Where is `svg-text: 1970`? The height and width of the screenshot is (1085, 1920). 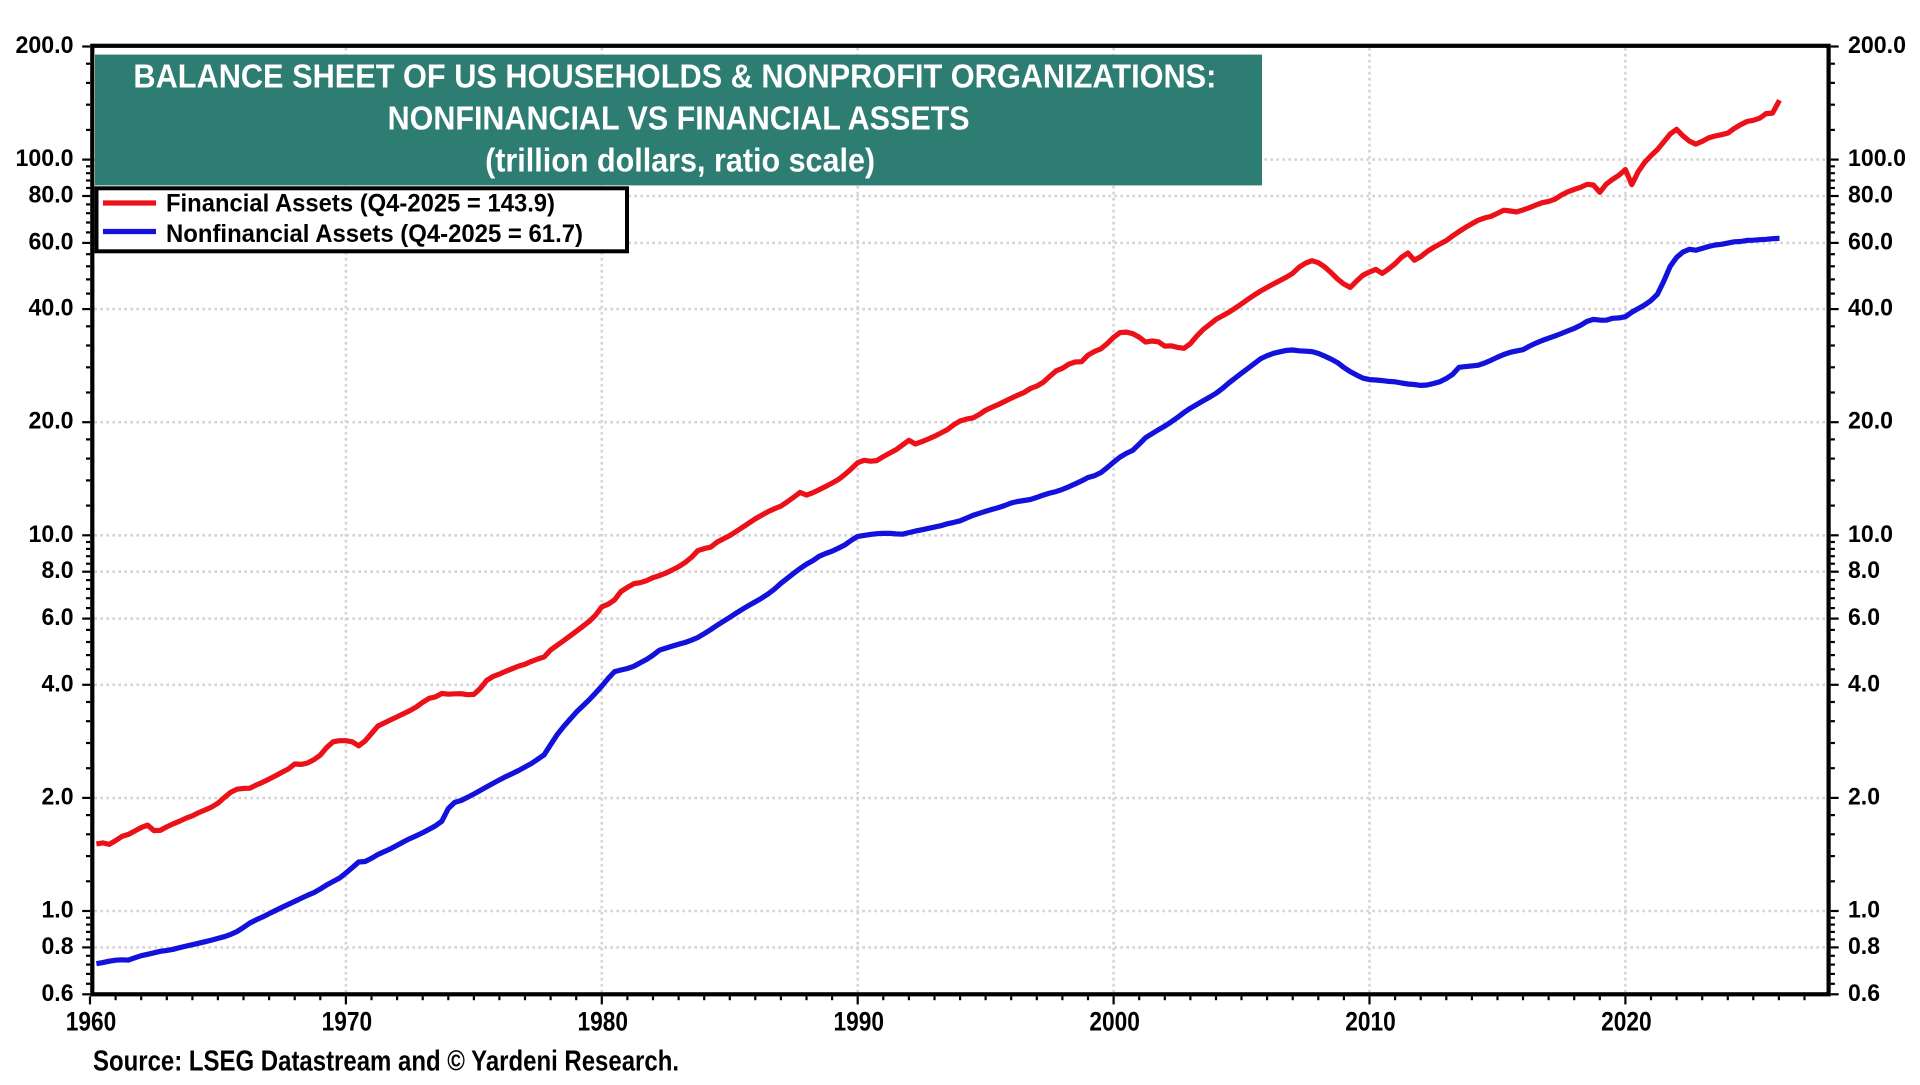 svg-text: 1970 is located at coordinates (347, 1022).